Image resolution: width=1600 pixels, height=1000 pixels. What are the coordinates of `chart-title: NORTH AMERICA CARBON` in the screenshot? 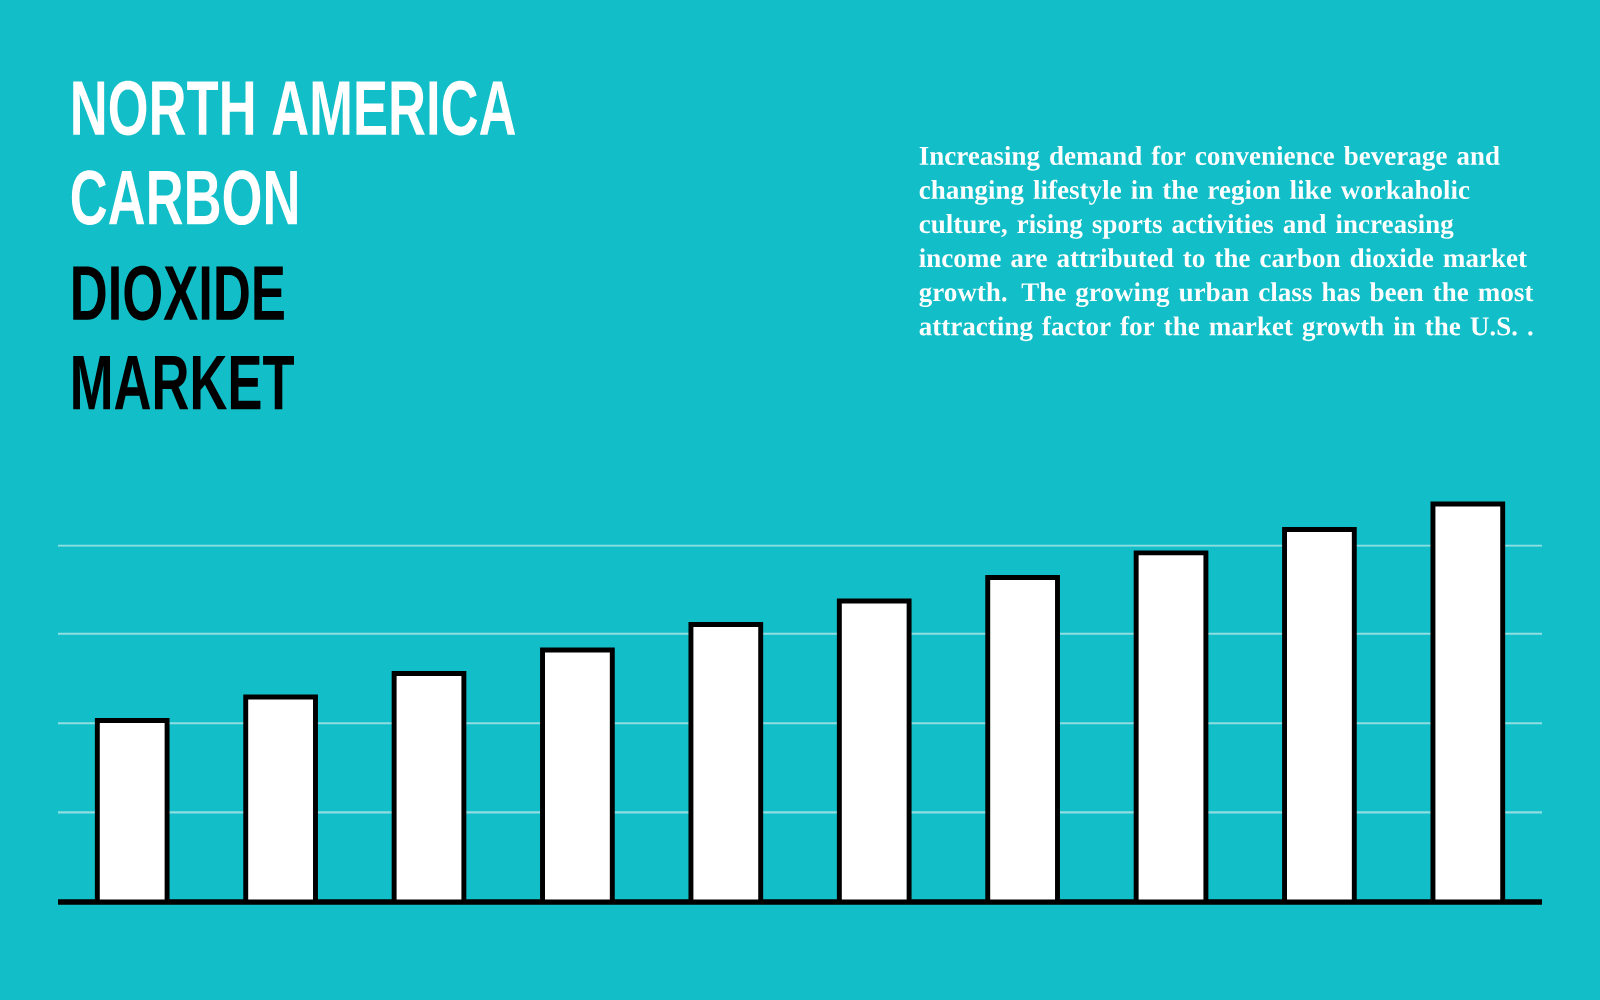 It's located at (293, 153).